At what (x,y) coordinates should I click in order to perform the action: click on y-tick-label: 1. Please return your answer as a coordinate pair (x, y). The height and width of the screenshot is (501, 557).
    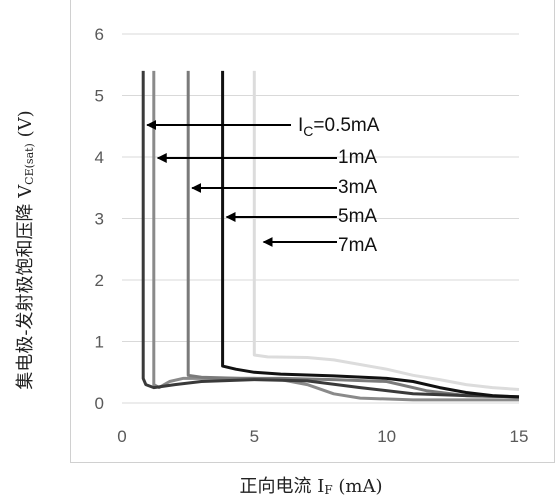
    Looking at the image, I should click on (99, 342).